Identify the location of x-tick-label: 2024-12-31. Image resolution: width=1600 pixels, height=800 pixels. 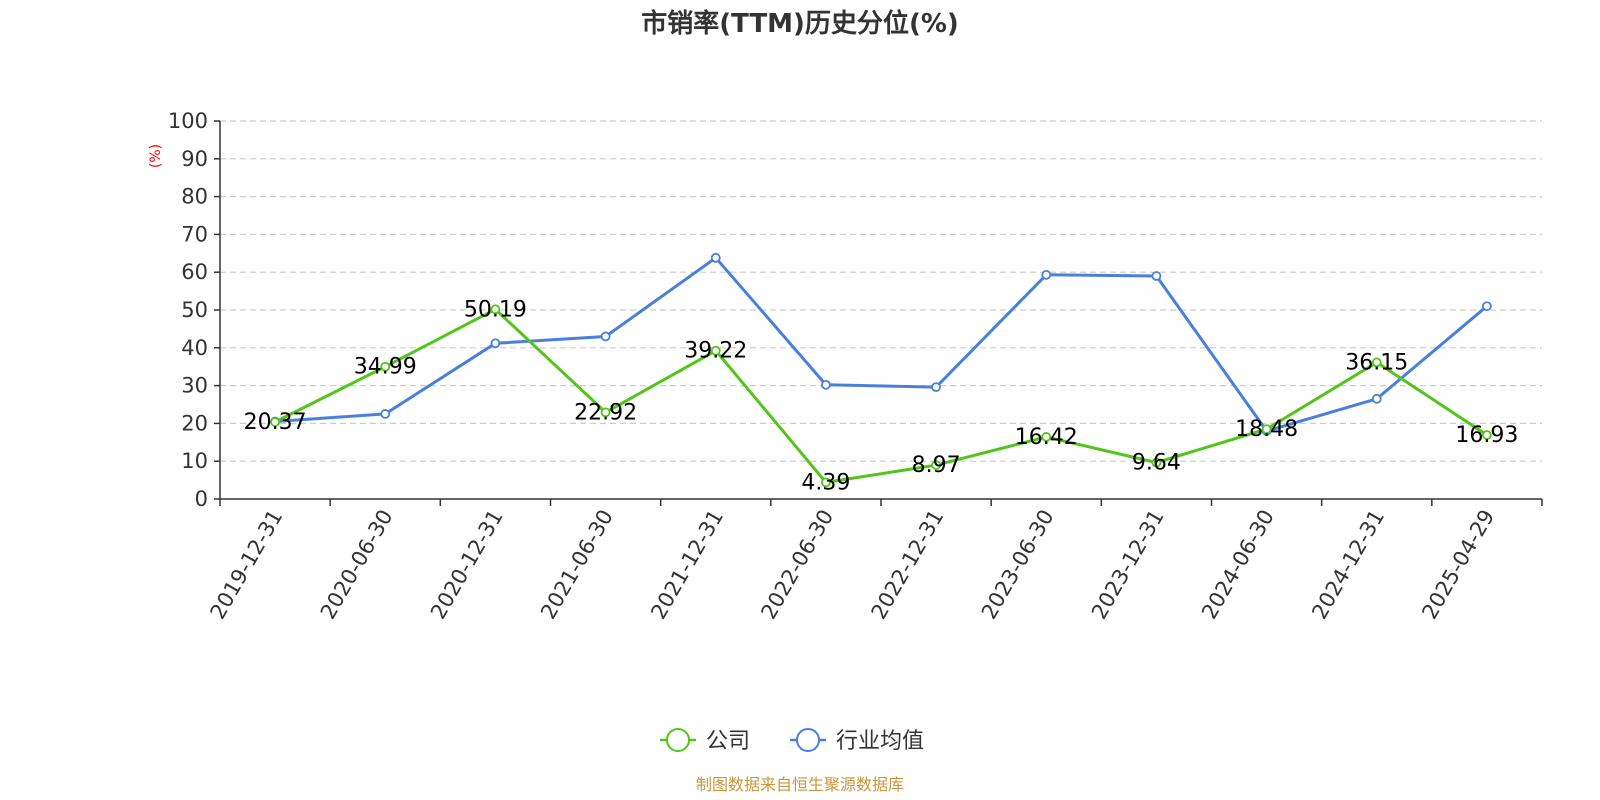
(1348, 565).